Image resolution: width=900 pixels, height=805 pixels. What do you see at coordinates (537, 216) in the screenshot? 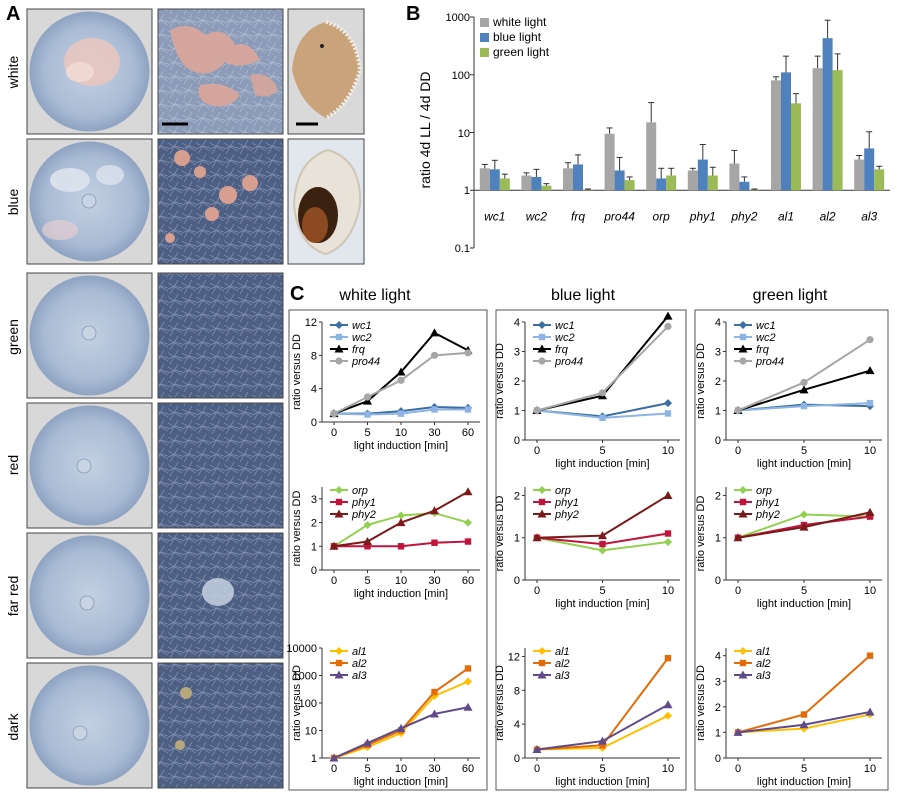
I see `b-category-label: wc2` at bounding box center [537, 216].